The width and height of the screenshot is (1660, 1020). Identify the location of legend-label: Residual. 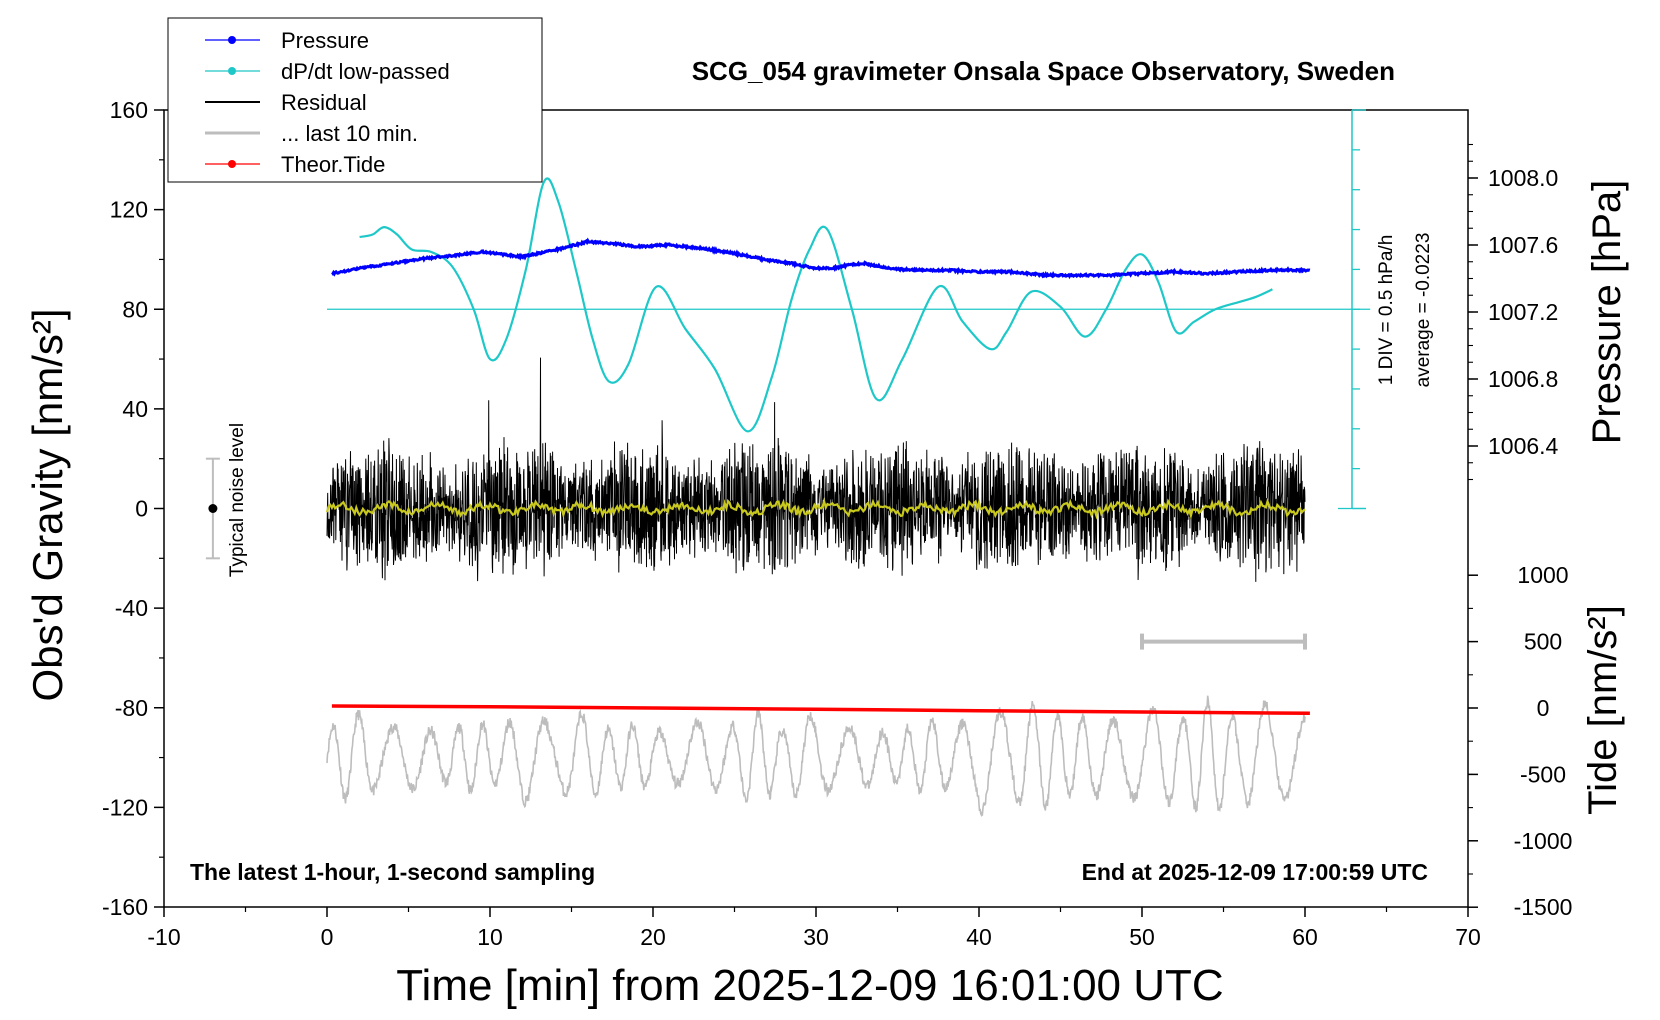
(324, 102).